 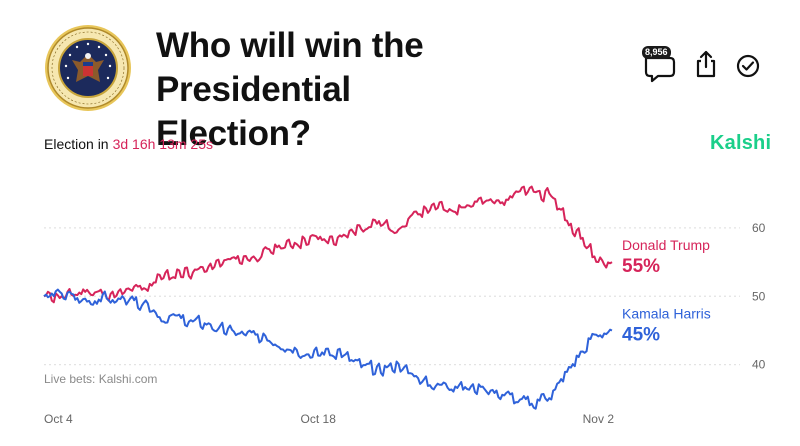 What do you see at coordinates (759, 365) in the screenshot?
I see `y-tick-label: 40` at bounding box center [759, 365].